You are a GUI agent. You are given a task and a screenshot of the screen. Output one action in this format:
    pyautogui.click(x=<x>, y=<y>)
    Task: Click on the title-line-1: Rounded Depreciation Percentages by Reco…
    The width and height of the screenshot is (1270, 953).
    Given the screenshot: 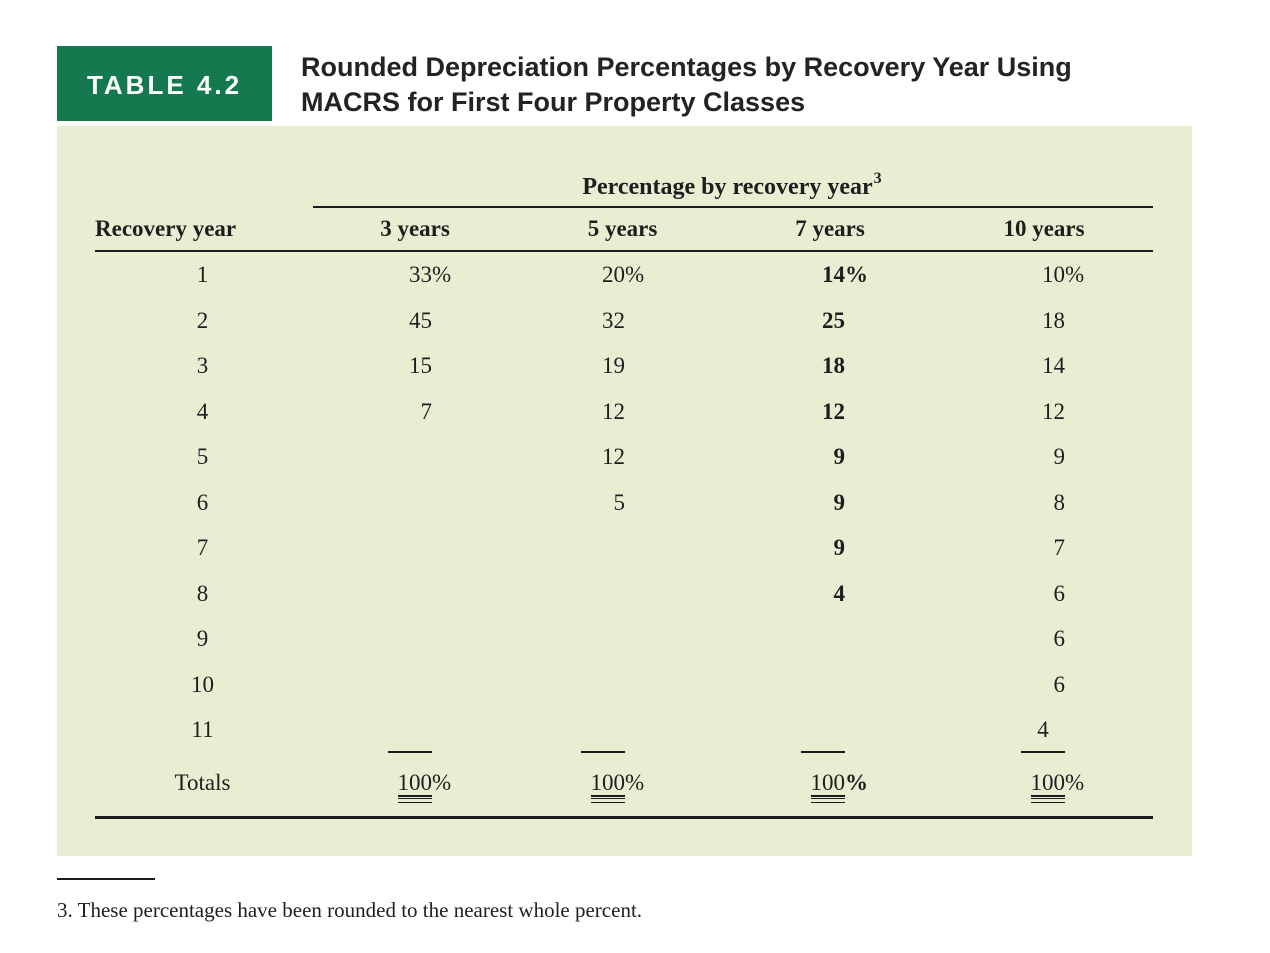 What is the action you would take?
    pyautogui.click(x=686, y=67)
    